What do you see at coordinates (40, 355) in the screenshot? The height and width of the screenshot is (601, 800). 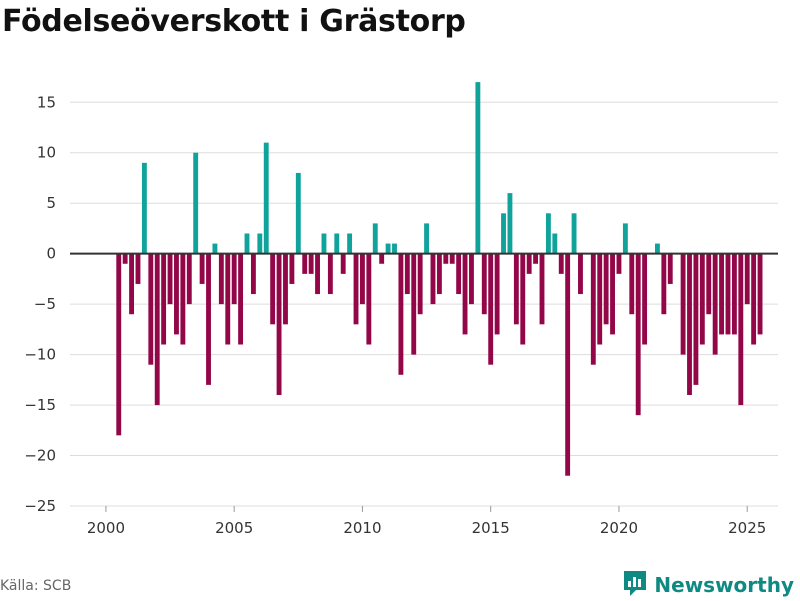 I see `y-tick-label: −10` at bounding box center [40, 355].